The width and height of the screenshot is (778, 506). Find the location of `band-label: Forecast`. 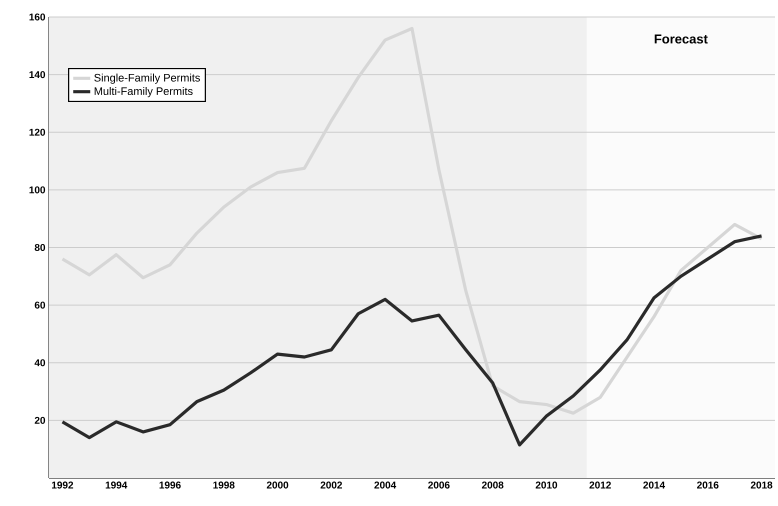

band-label: Forecast is located at coordinates (681, 39).